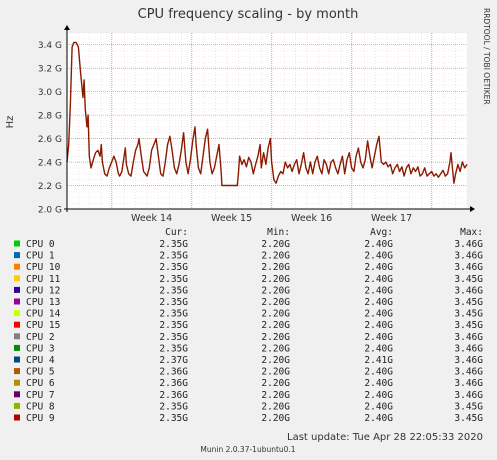 This screenshot has height=460, width=497. What do you see at coordinates (486, 56) in the screenshot?
I see `side-label: RRDTOOL / TOBI OETIKER` at bounding box center [486, 56].